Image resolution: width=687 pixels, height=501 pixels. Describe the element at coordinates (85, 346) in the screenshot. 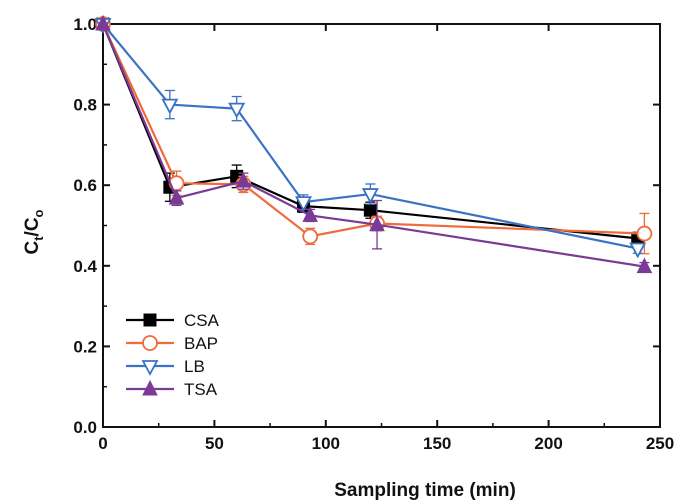

I see `y-tick-label: 0.2` at that location.